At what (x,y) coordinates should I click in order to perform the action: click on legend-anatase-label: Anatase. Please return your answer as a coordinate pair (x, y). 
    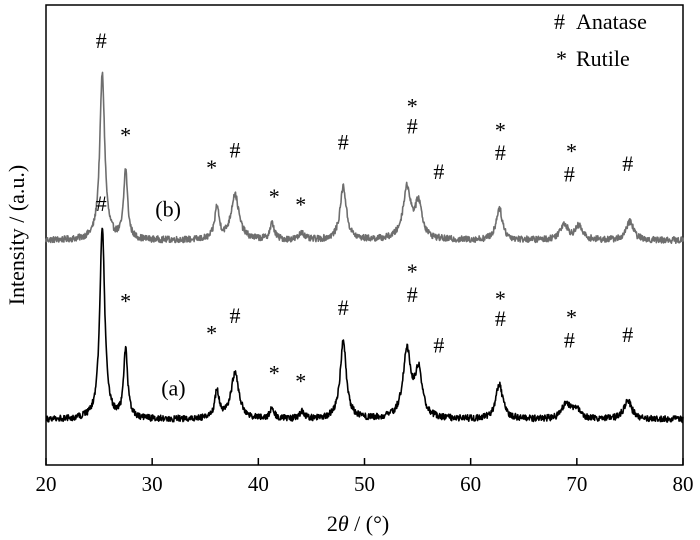
    Looking at the image, I should click on (611, 21).